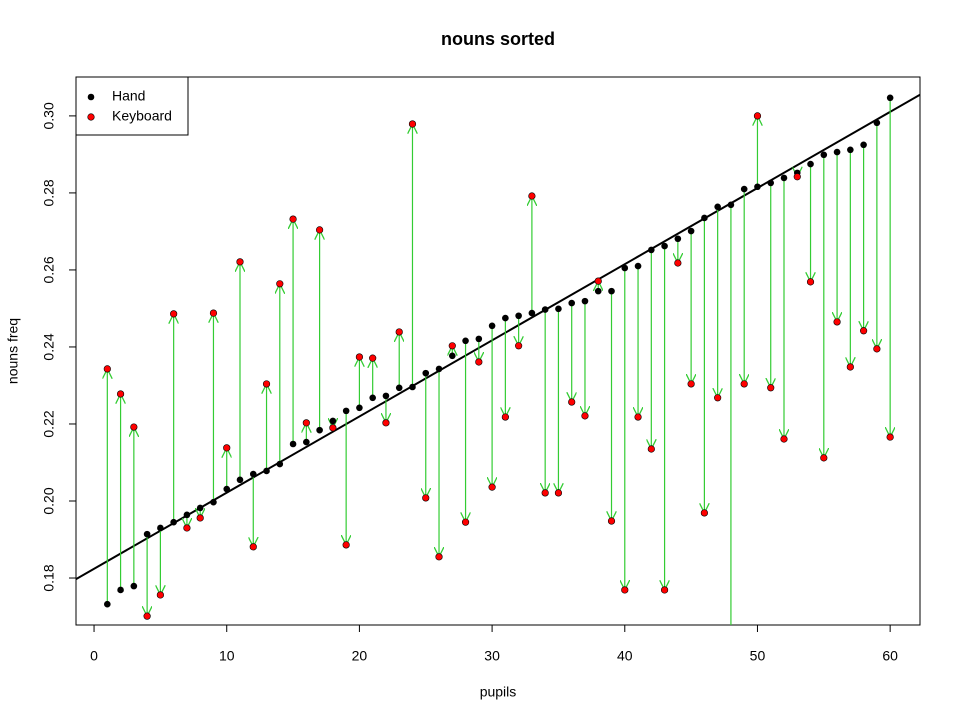  What do you see at coordinates (13, 351) in the screenshot?
I see `y-axis-label: nouns freq` at bounding box center [13, 351].